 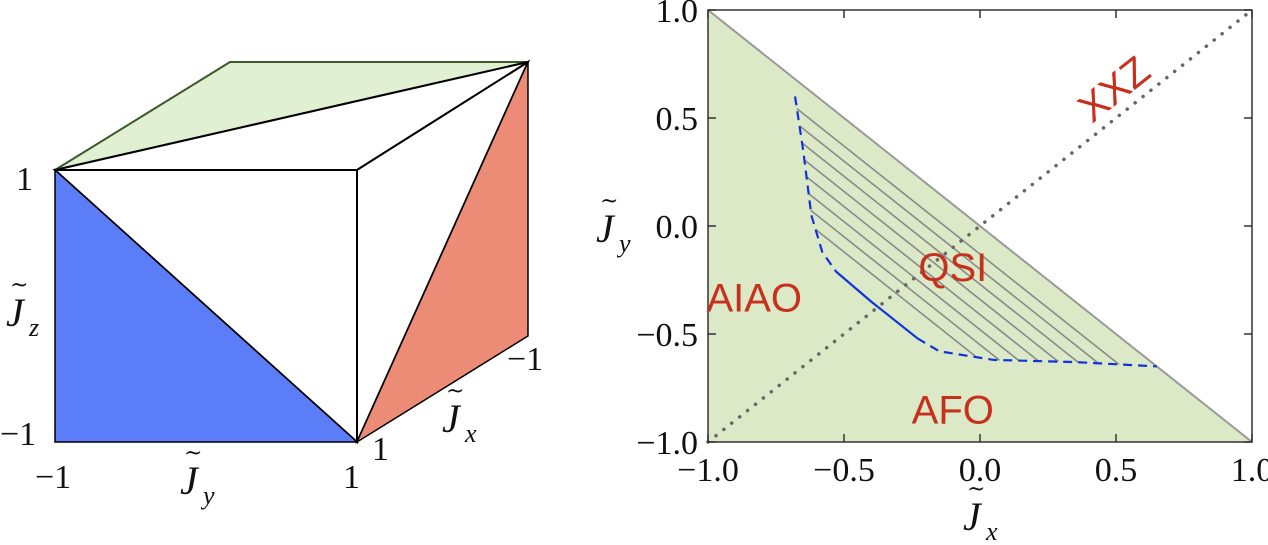 What do you see at coordinates (677, 227) in the screenshot?
I see `y-tick-label: 0.0` at bounding box center [677, 227].